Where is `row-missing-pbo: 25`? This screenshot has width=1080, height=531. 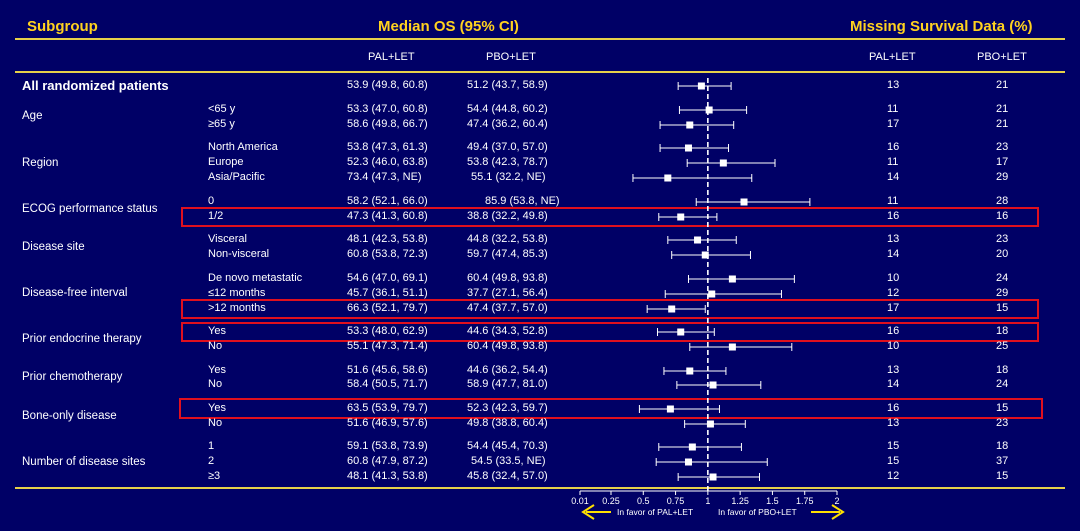 row-missing-pbo: 25 is located at coordinates (1002, 346).